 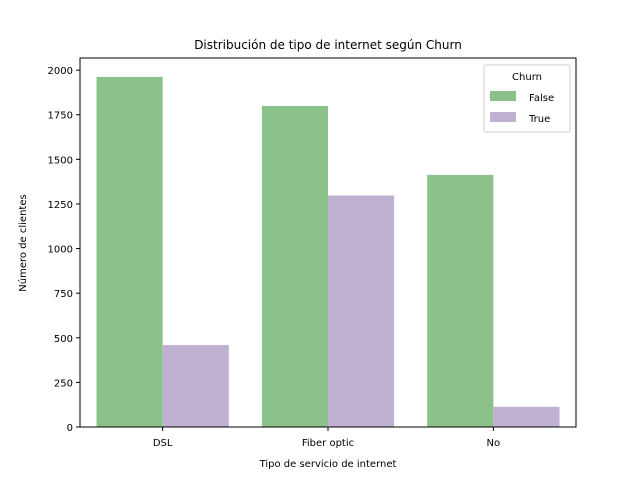 I want to click on y-tick-label: 1750, so click(x=60, y=116).